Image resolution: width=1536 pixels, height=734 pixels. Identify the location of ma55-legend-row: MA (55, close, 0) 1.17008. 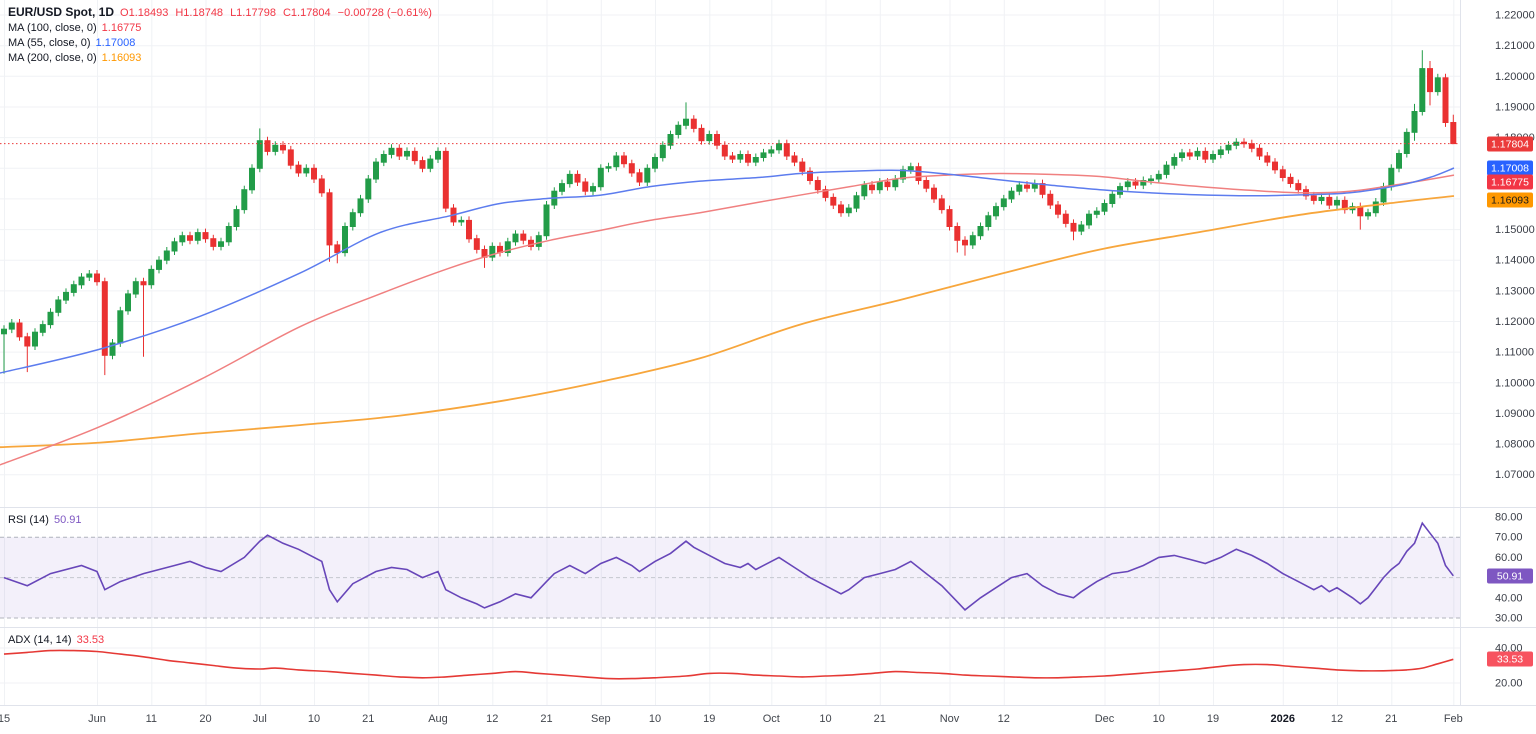
(223, 43).